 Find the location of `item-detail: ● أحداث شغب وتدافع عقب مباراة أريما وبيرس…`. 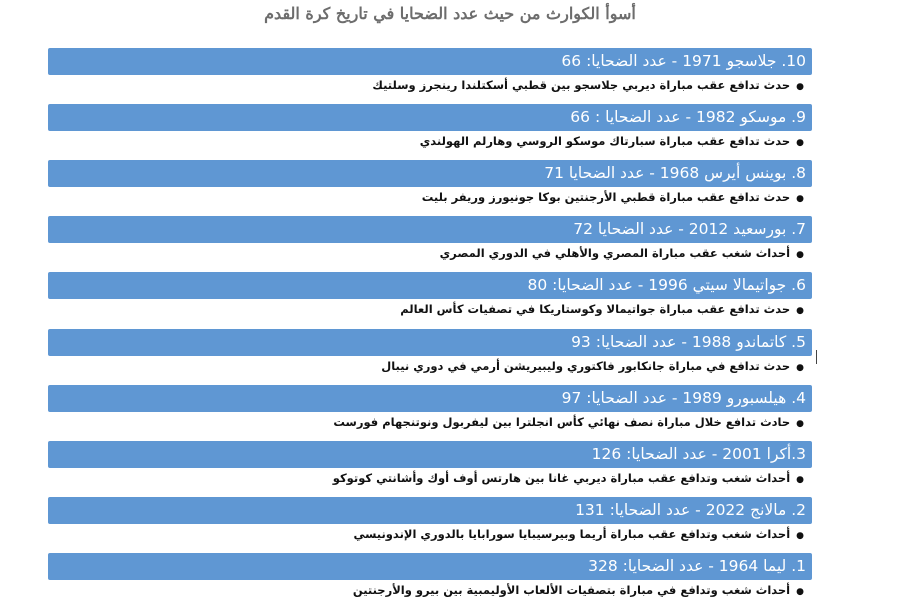

item-detail: ● أحداث شغب وتدافع عقب مباراة أريما وبيرس… is located at coordinates (430, 534).